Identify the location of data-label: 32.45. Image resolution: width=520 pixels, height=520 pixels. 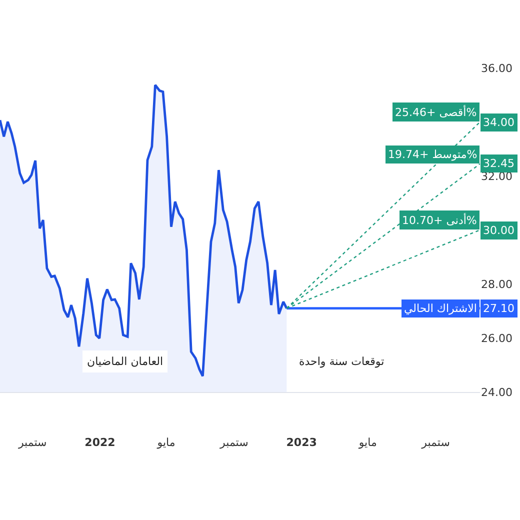
(498, 163).